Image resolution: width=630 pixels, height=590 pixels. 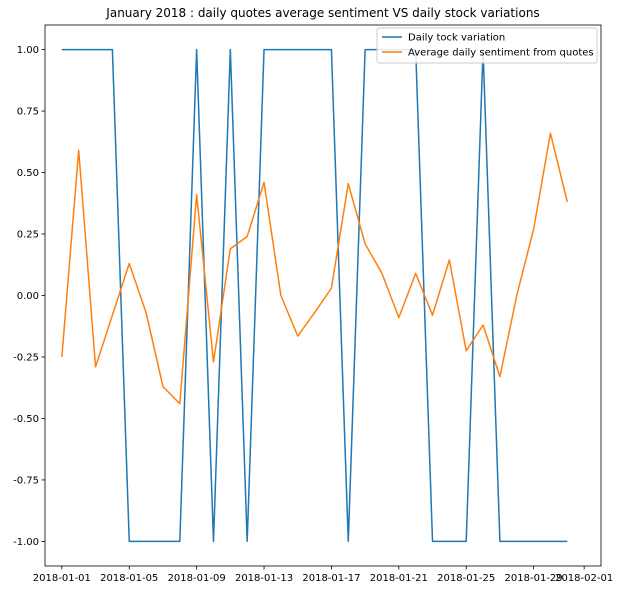 I want to click on y-tick-label: 0.00, so click(x=28, y=296).